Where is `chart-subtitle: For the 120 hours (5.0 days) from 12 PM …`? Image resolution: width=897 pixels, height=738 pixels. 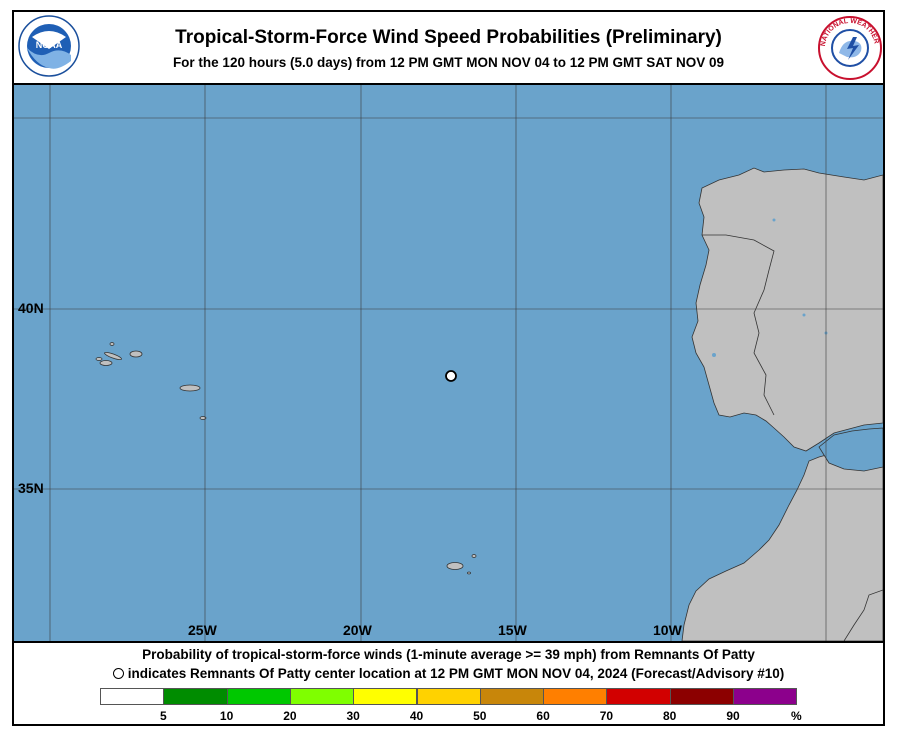 chart-subtitle: For the 120 hours (5.0 days) from 12 PM … is located at coordinates (448, 62).